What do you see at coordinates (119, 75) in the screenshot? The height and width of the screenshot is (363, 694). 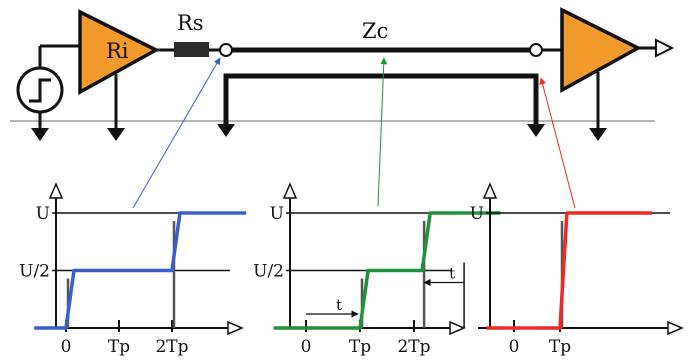 I see `source-amplifier: Ri` at bounding box center [119, 75].